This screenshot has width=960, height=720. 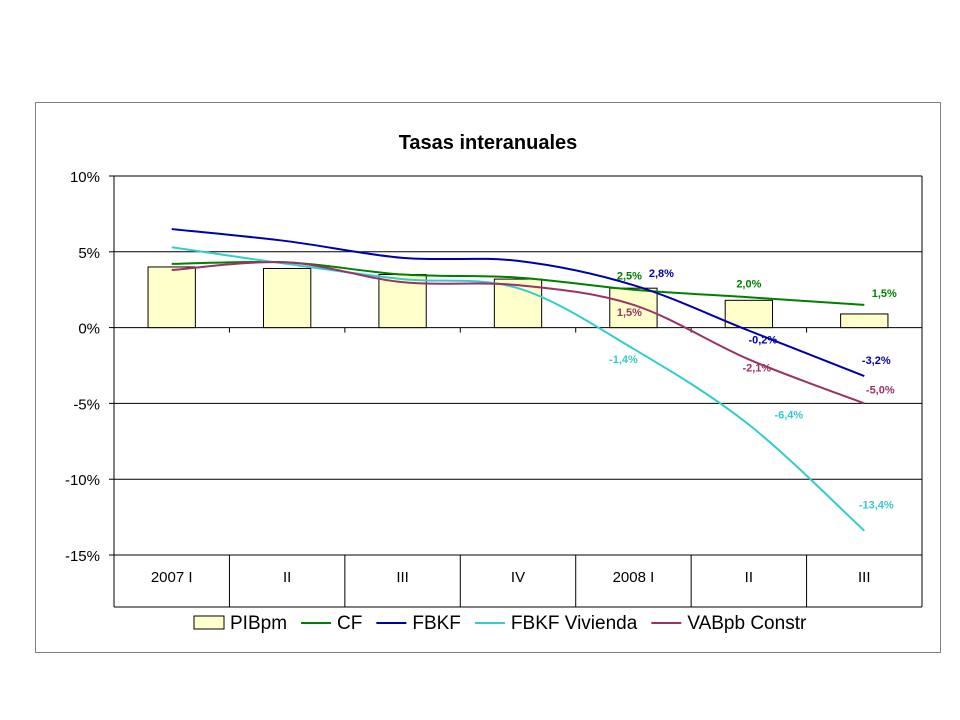 What do you see at coordinates (209, 622) in the screenshot?
I see `legend-swatch-pibpm` at bounding box center [209, 622].